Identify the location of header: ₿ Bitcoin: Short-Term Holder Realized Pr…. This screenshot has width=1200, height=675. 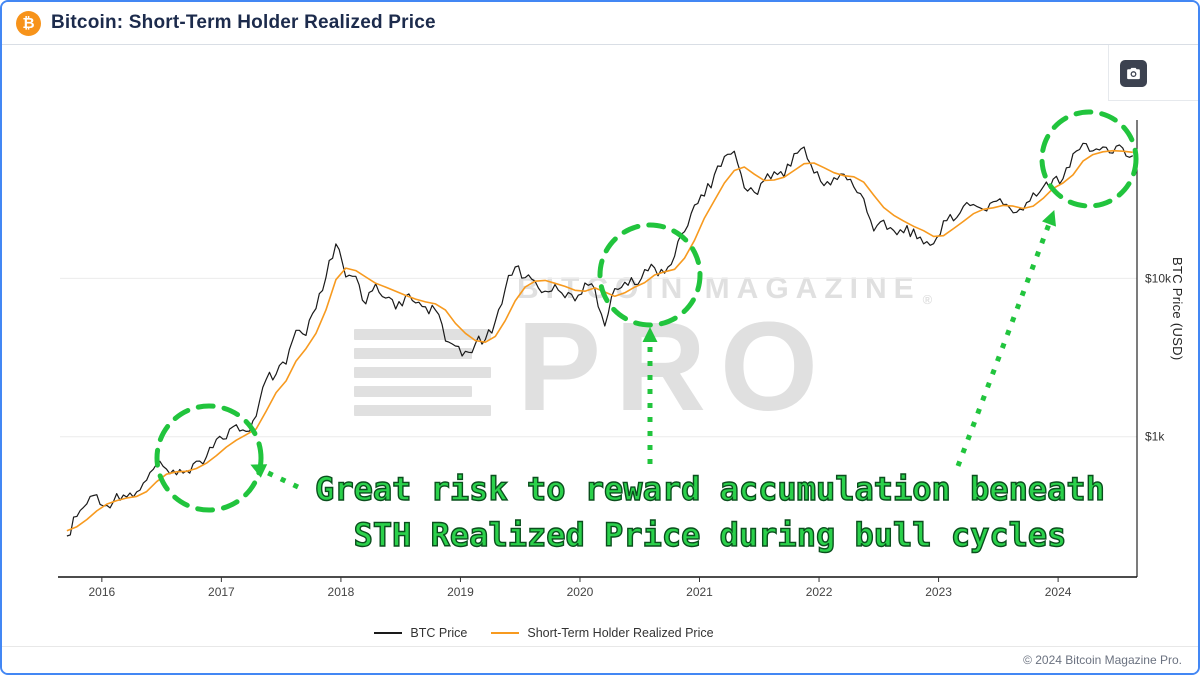
(600, 23).